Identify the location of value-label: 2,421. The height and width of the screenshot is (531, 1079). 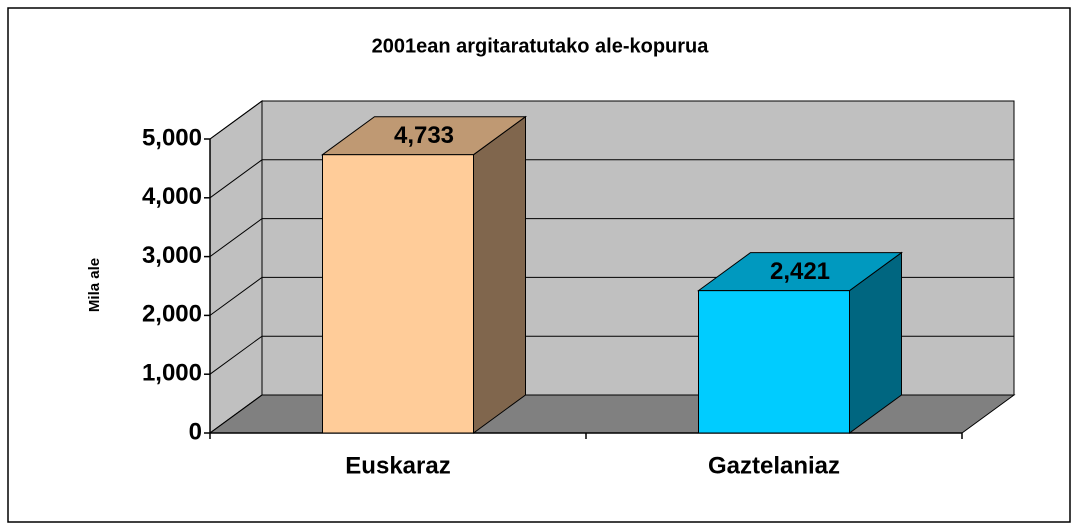
(800, 271).